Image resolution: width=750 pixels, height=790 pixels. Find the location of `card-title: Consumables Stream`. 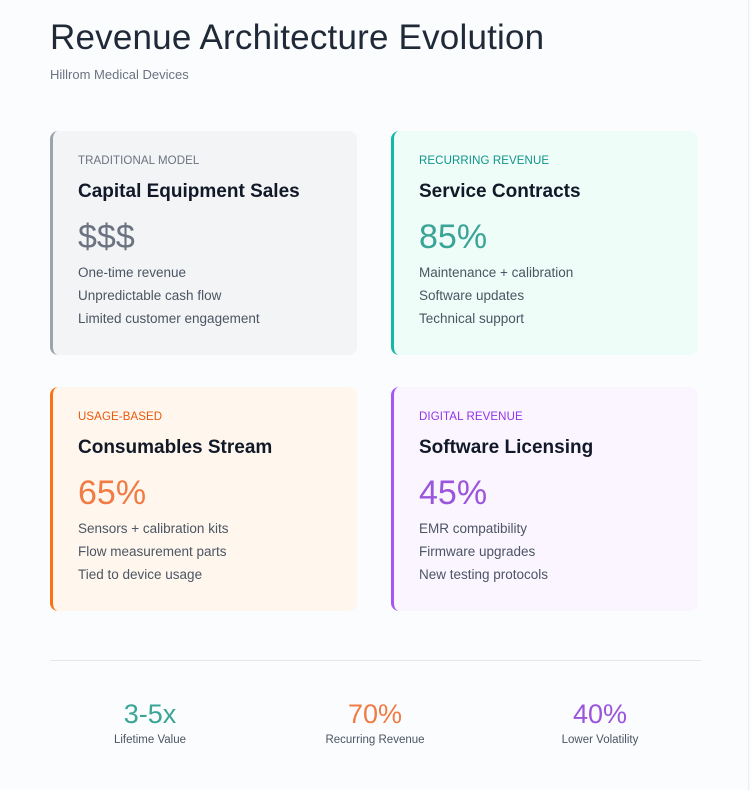

card-title: Consumables Stream is located at coordinates (175, 447).